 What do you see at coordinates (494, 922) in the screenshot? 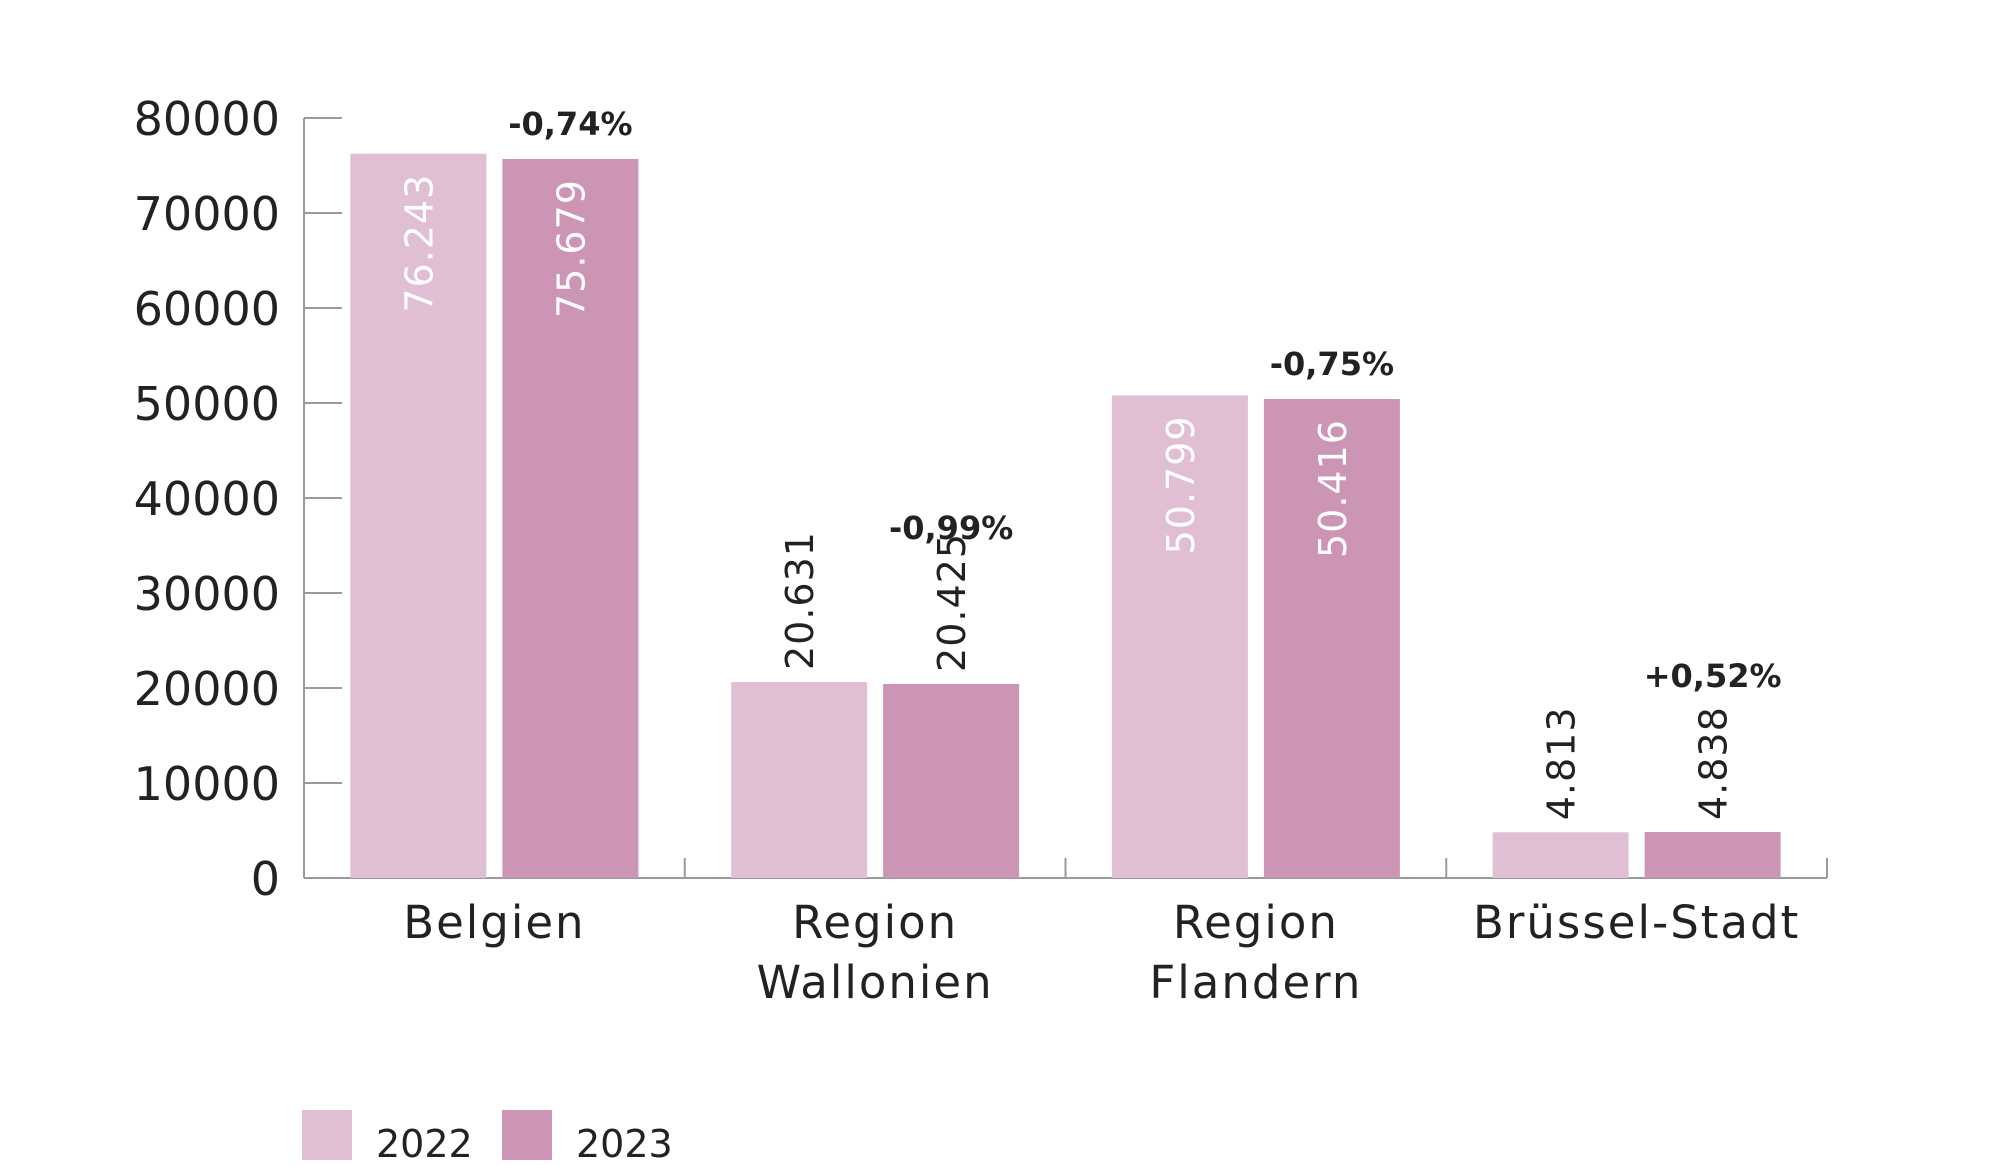
I see `x-category-label: Belgien` at bounding box center [494, 922].